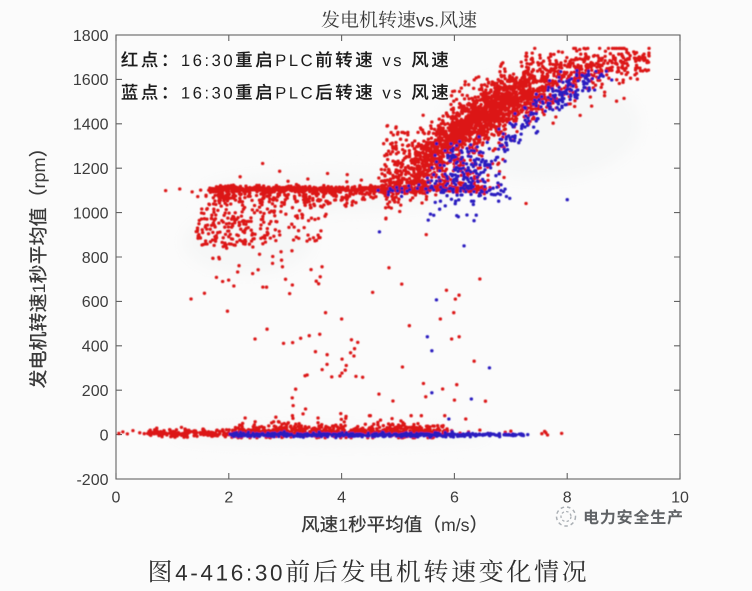  I want to click on svg-text: 800, so click(95, 258).